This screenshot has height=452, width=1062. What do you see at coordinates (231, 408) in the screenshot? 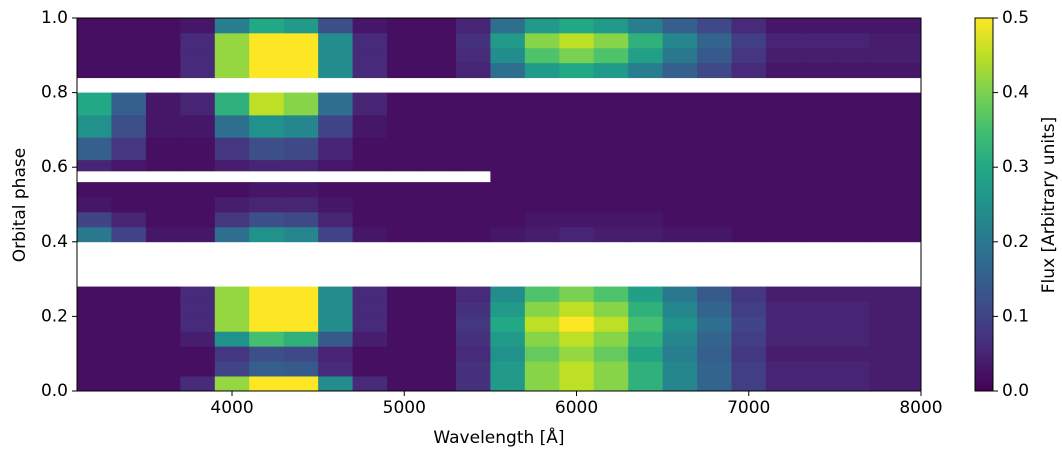
I see `x-tick-label: 4000` at bounding box center [231, 408].